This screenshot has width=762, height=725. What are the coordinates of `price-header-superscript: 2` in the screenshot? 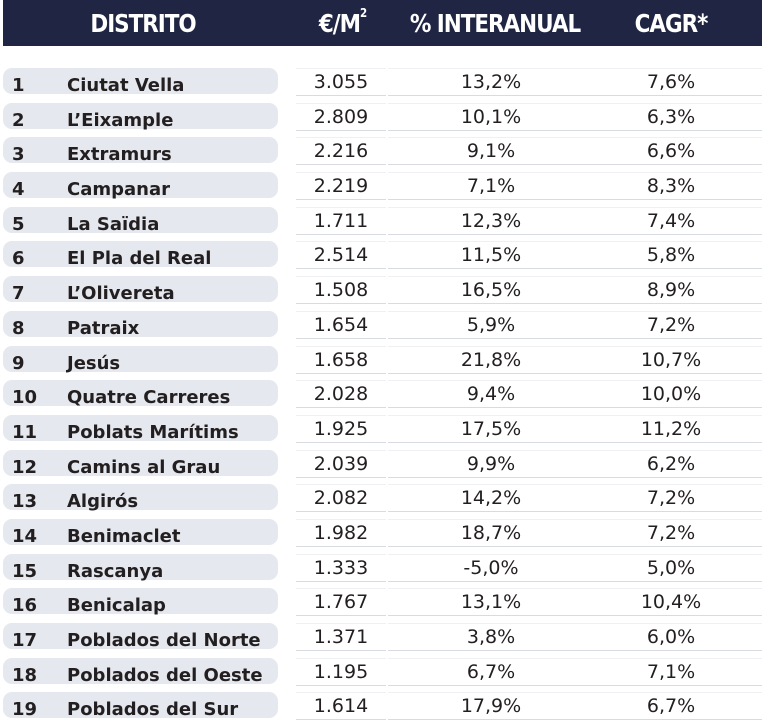 It's located at (363, 13).